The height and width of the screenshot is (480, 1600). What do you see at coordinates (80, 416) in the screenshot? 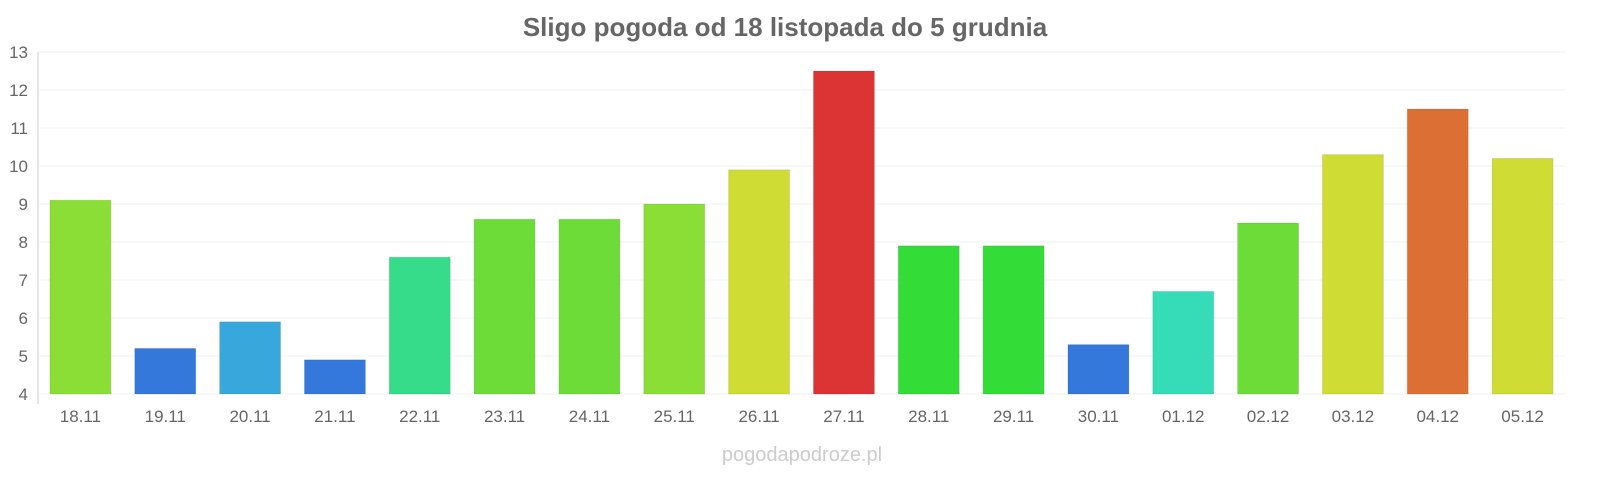
I see `x-tick-label: 18.11` at bounding box center [80, 416].